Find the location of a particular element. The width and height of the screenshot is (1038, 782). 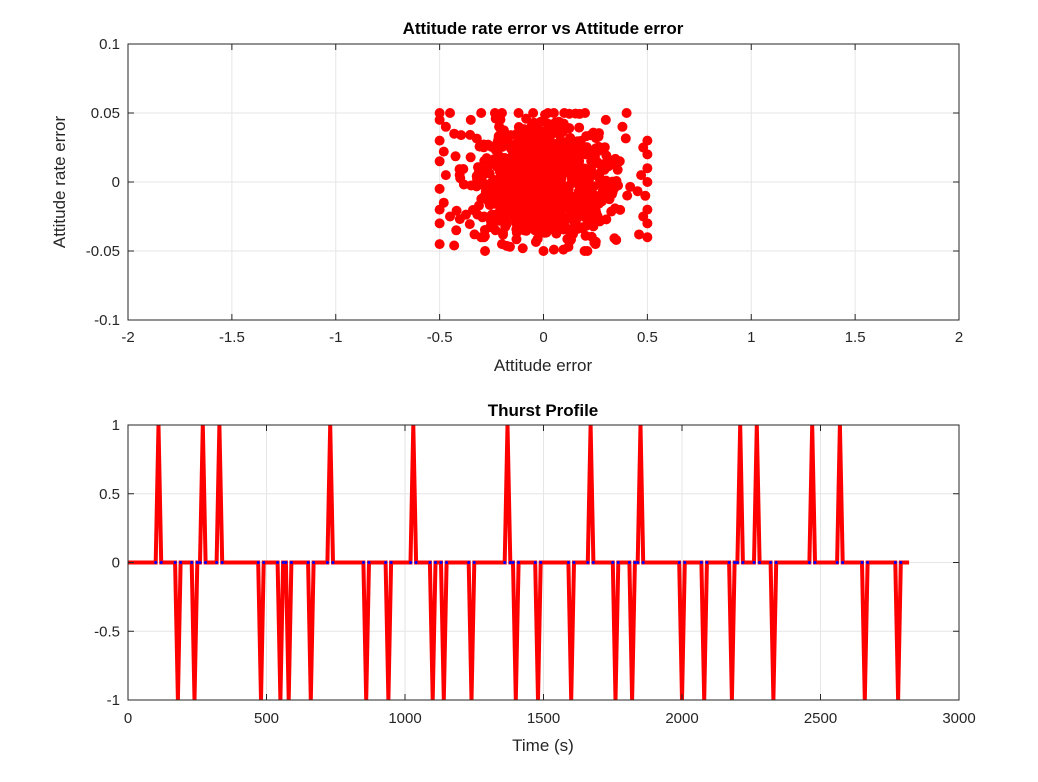

thrust-x-tick-label: 1000 is located at coordinates (404, 718).